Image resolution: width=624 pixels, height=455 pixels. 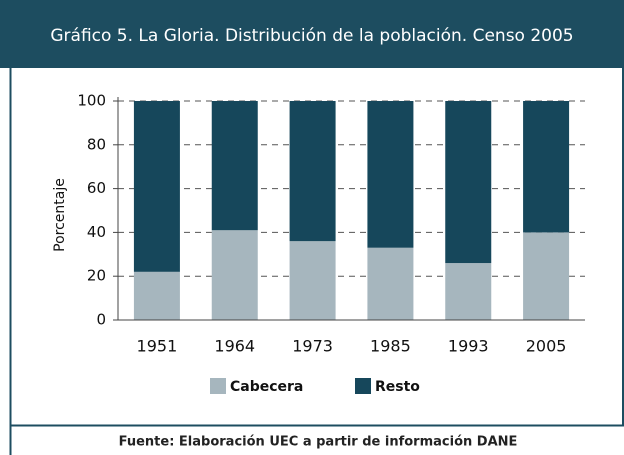 What do you see at coordinates (546, 346) in the screenshot?
I see `x-tick-label: 2005` at bounding box center [546, 346].